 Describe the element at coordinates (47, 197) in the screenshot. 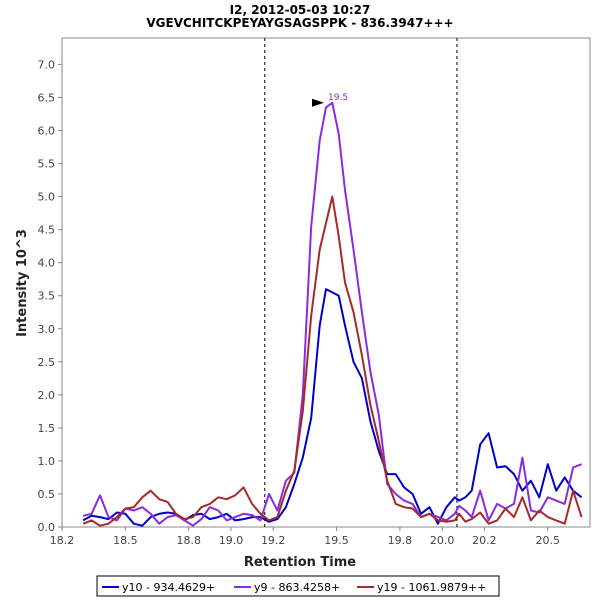

I see `y-tick-label: 5.0` at that location.